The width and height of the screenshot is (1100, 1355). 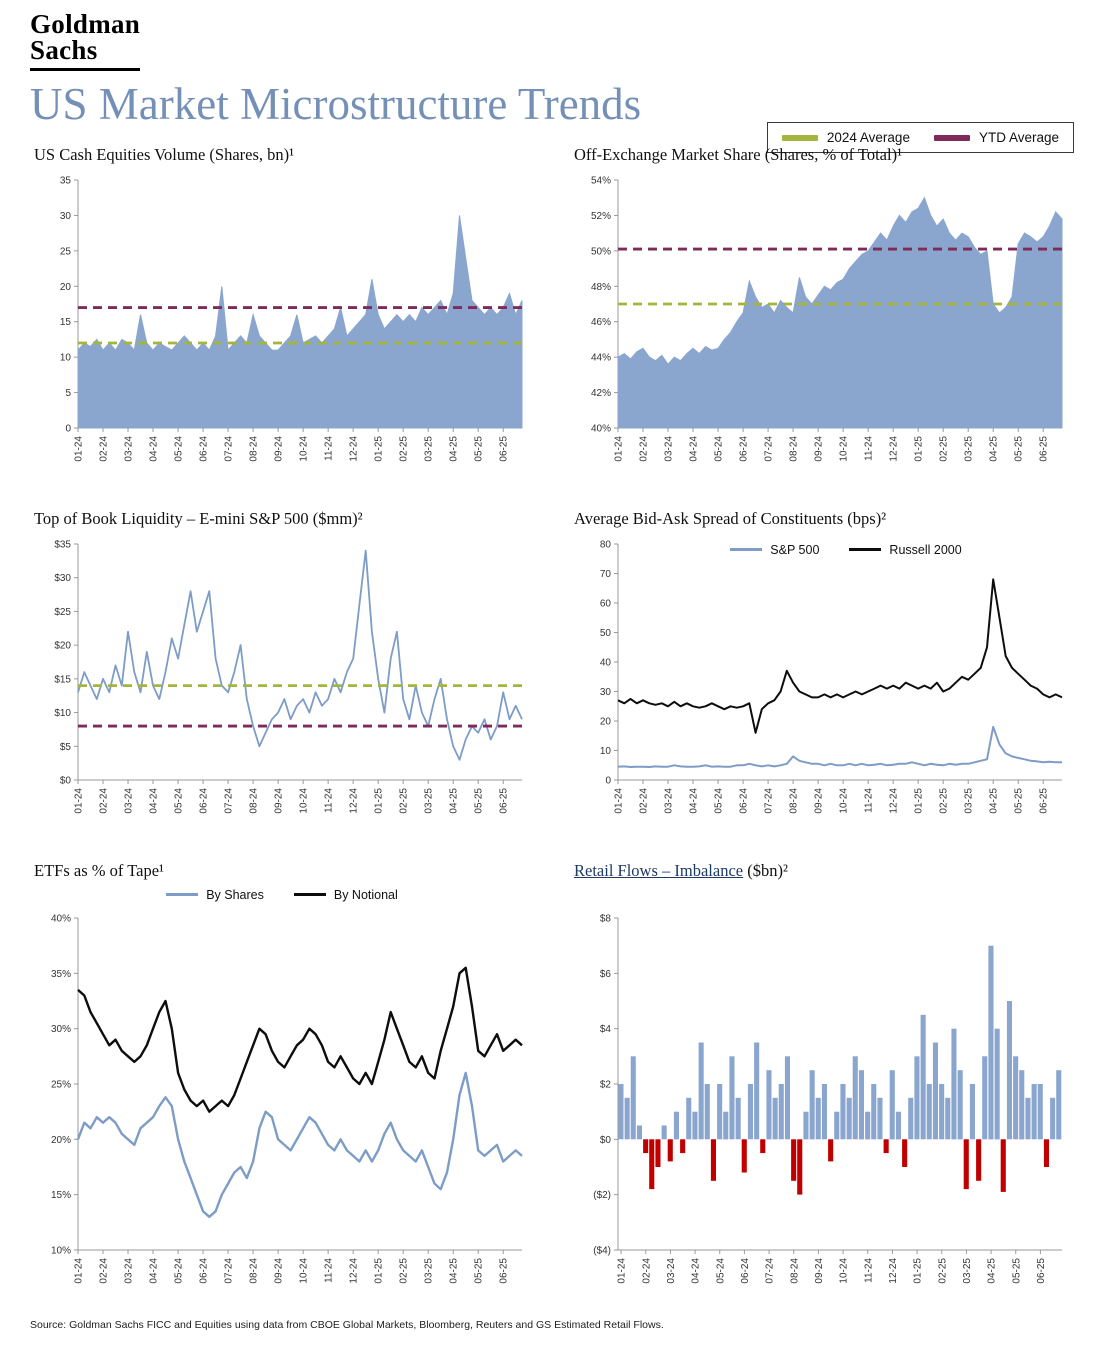 What do you see at coordinates (66, 322) in the screenshot?
I see `svg-text: 15` at bounding box center [66, 322].